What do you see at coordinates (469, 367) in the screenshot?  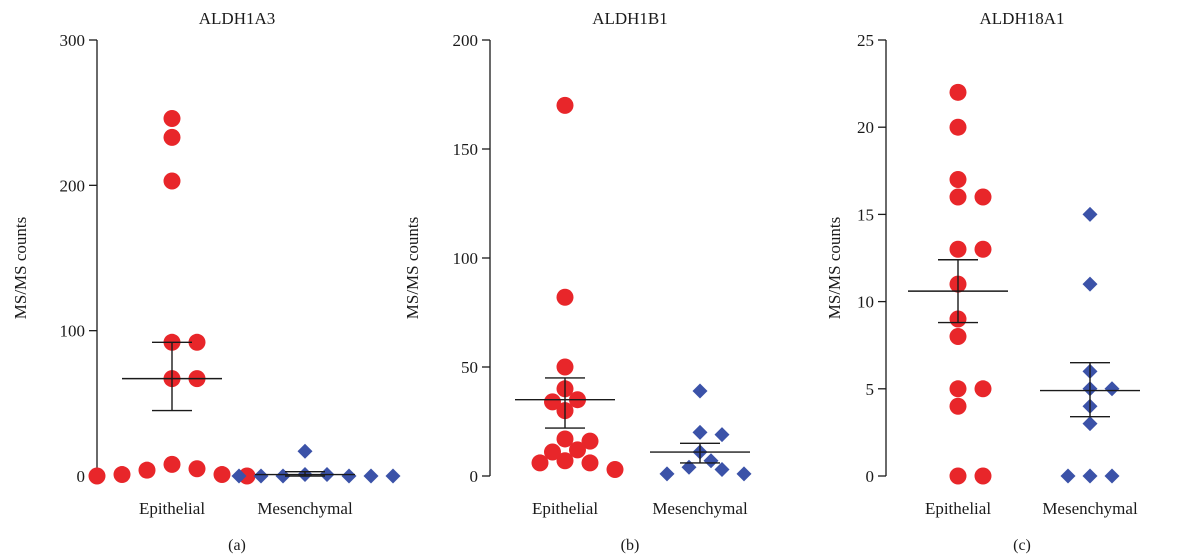 I see `panel-2-y-tick-label: 50` at bounding box center [469, 367].